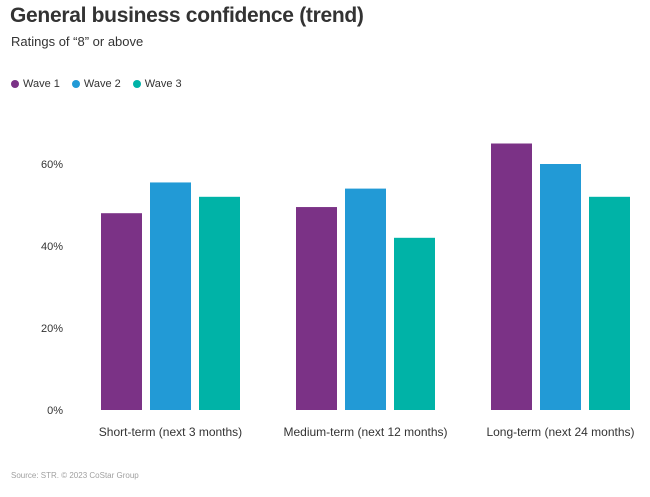 The height and width of the screenshot is (497, 650). Describe the element at coordinates (52, 165) in the screenshot. I see `y-tick-label: 60%` at that location.